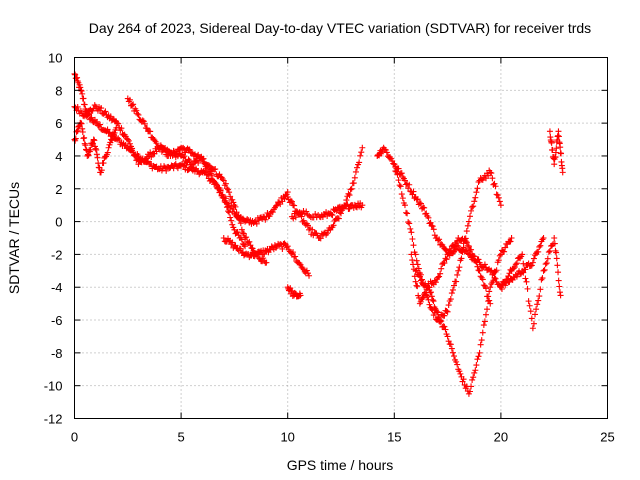  What do you see at coordinates (57, 287) in the screenshot?
I see `y-tick-label: -4` at bounding box center [57, 287].